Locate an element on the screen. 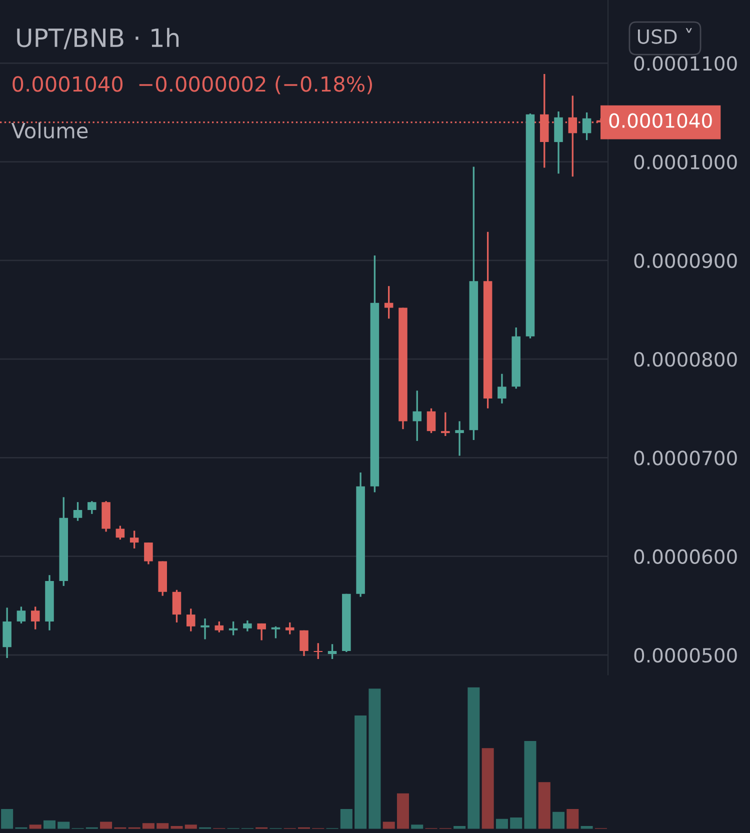 The height and width of the screenshot is (833, 750). y-tick-label: 0.0001100 is located at coordinates (685, 63).